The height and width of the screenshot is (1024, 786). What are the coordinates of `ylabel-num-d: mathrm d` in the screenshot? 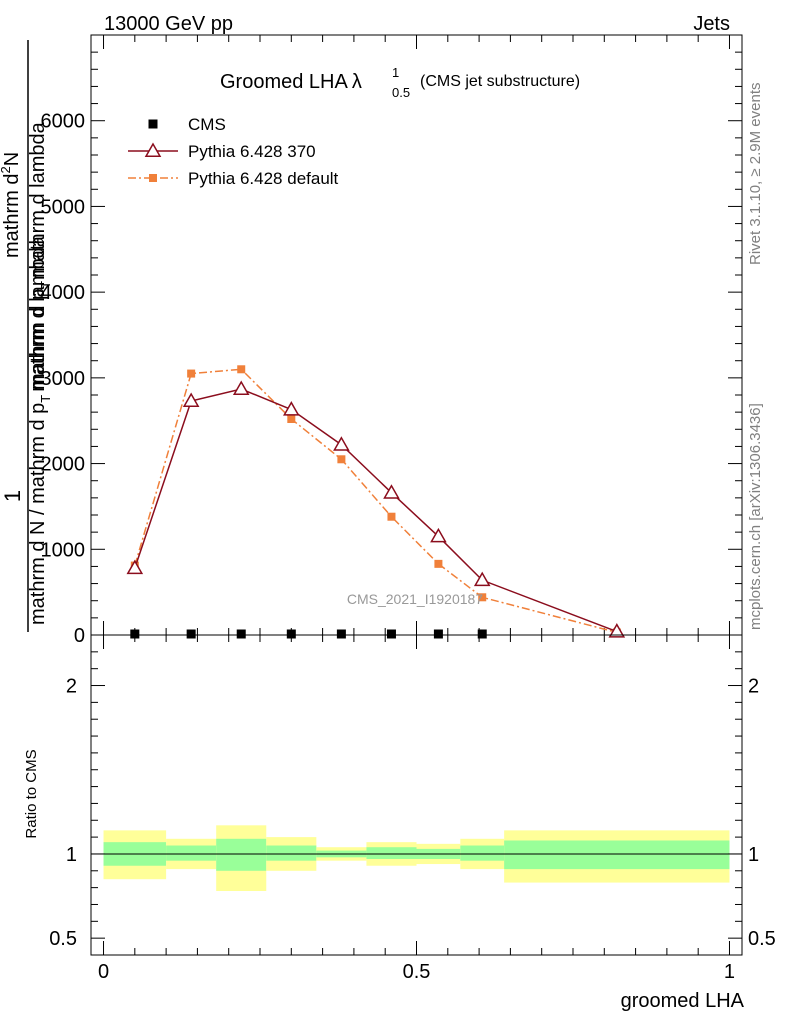 It's located at (12, 216).